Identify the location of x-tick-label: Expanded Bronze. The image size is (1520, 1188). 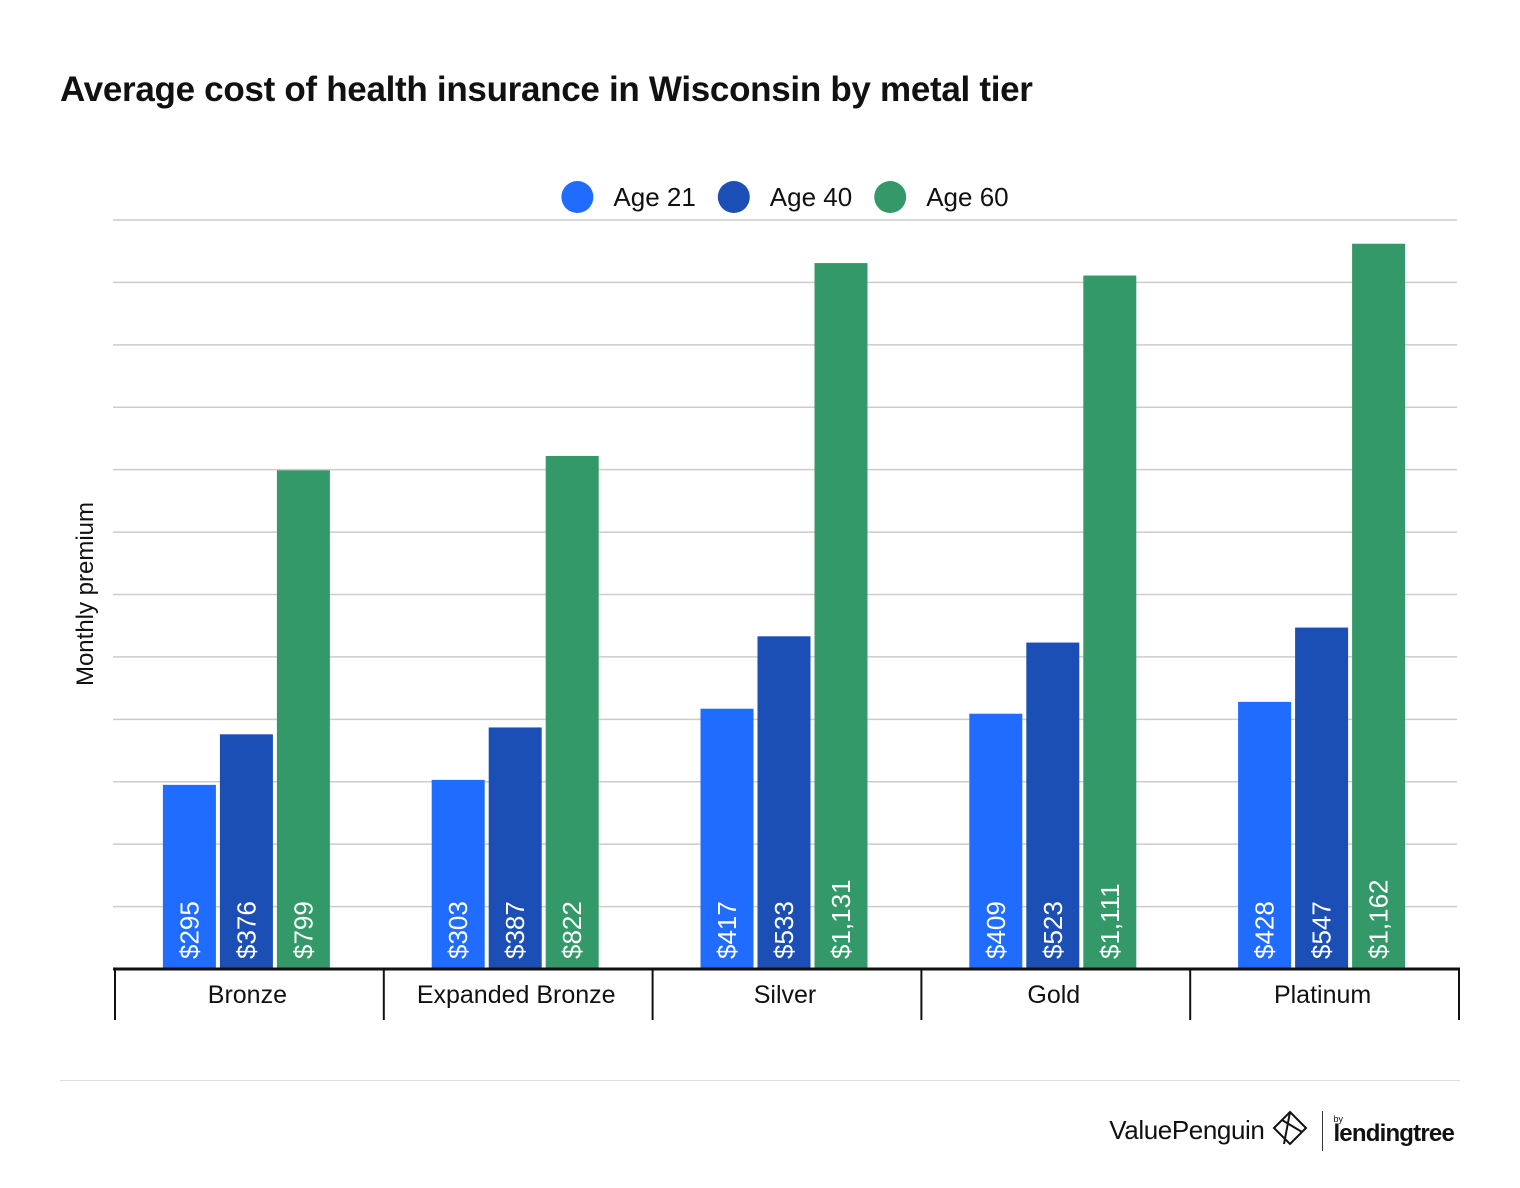
(516, 995).